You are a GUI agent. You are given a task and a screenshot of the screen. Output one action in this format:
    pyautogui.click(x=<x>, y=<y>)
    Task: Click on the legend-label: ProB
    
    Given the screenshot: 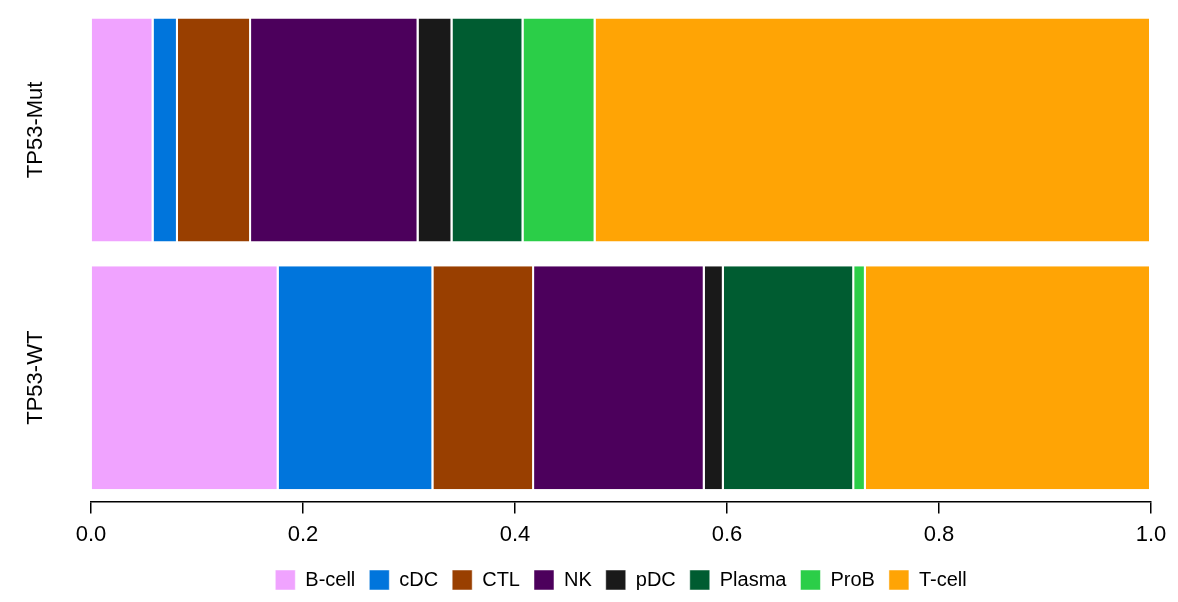 What is the action you would take?
    pyautogui.click(x=852, y=578)
    